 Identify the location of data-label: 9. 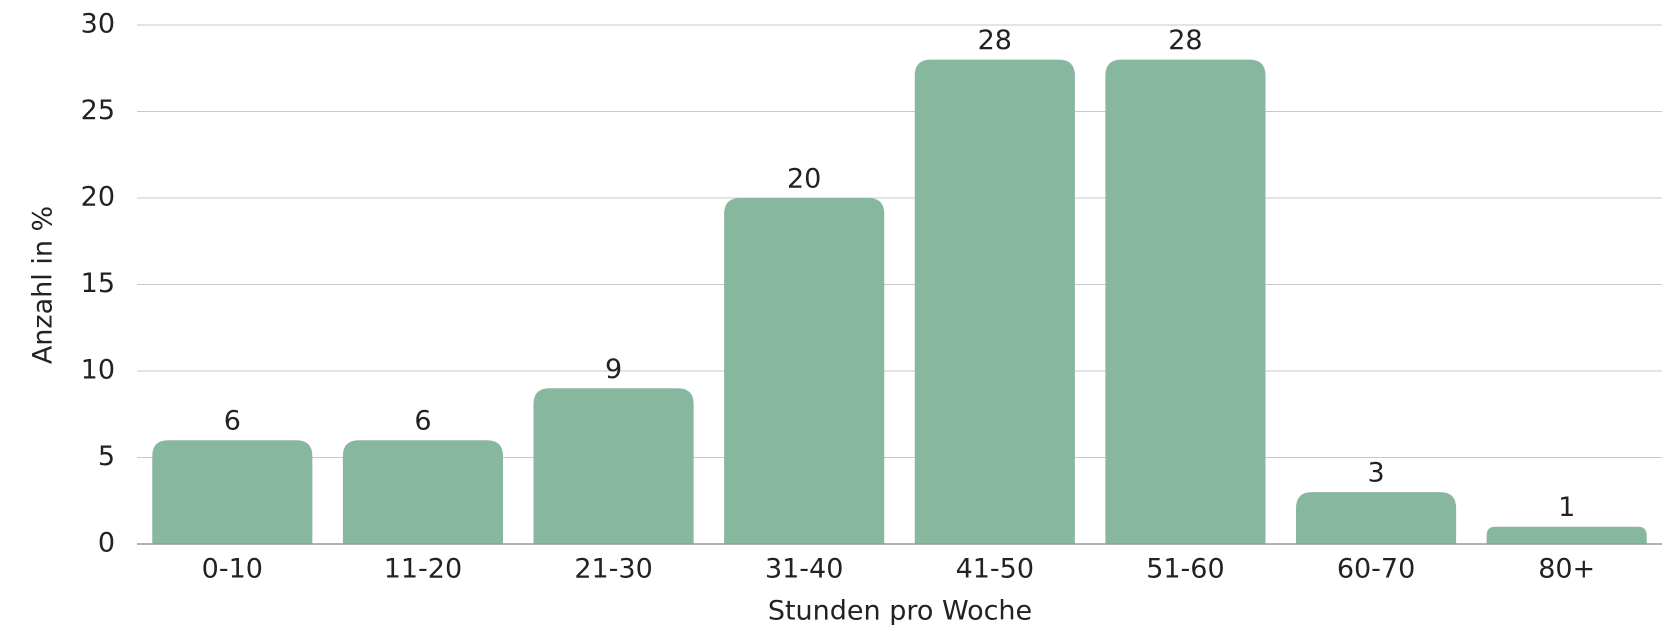
(613, 369).